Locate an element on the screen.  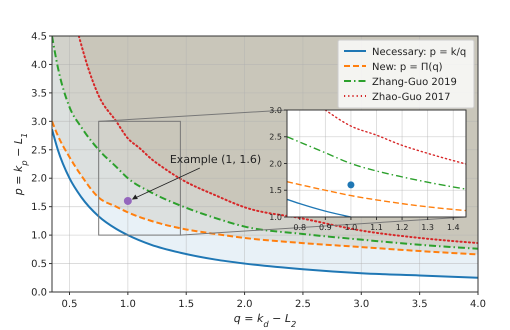
y-tick-label: 3.5 is located at coordinates (39, 94).